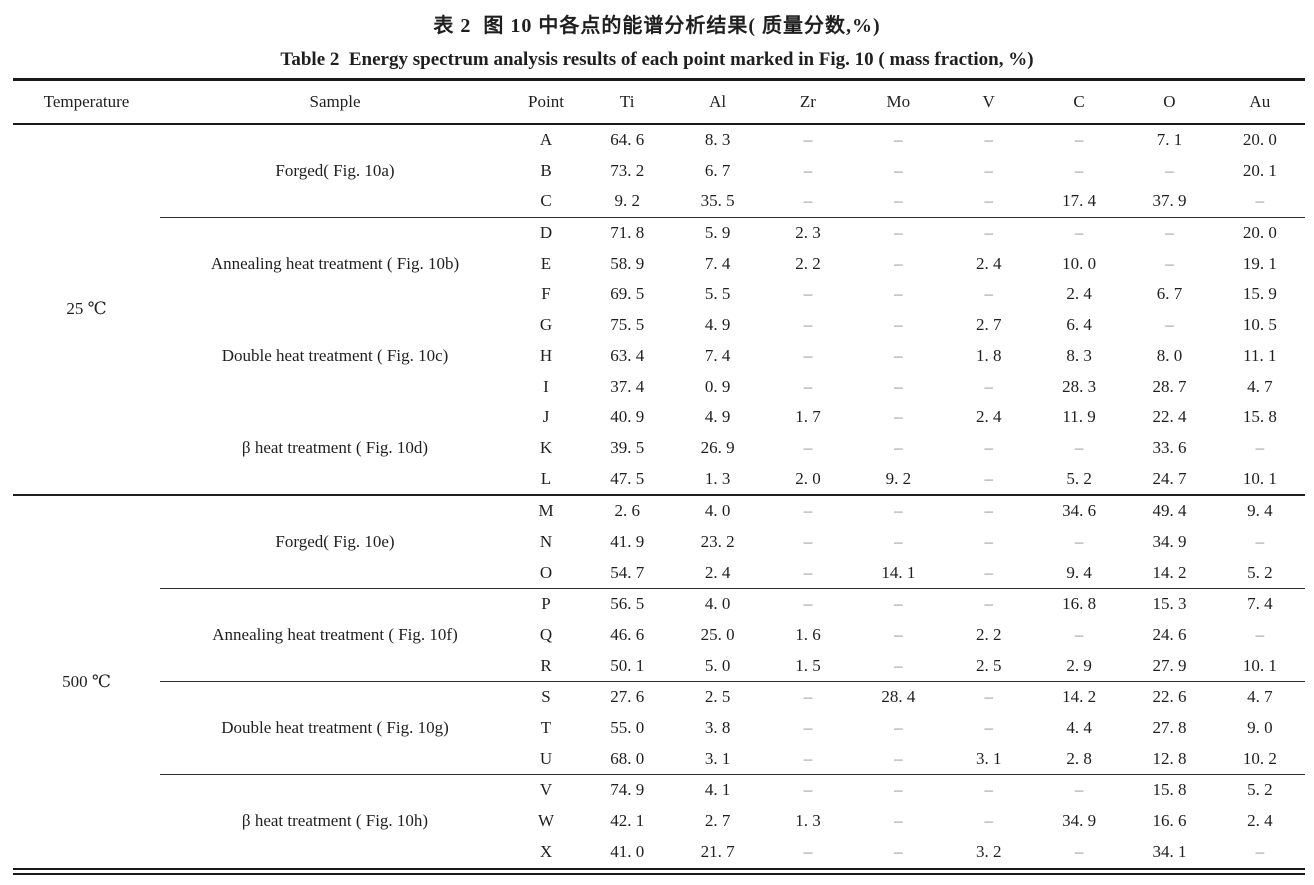  I want to click on value-cell: 2. 0, so click(808, 478).